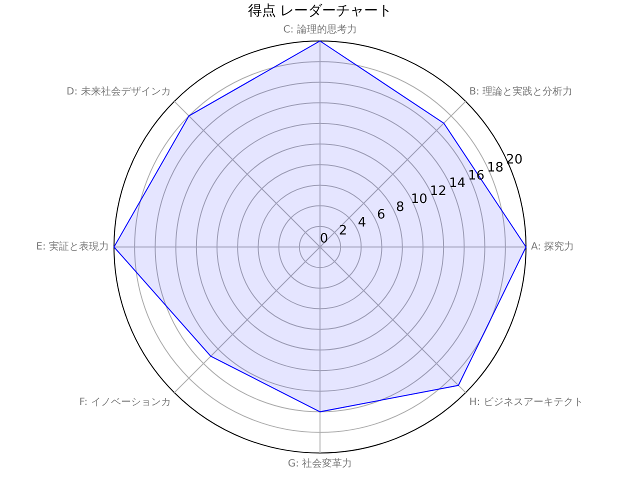 Image resolution: width=640 pixels, height=480 pixels. What do you see at coordinates (125, 402) in the screenshot?
I see `spoke-label: F: イノベーションカ` at bounding box center [125, 402].